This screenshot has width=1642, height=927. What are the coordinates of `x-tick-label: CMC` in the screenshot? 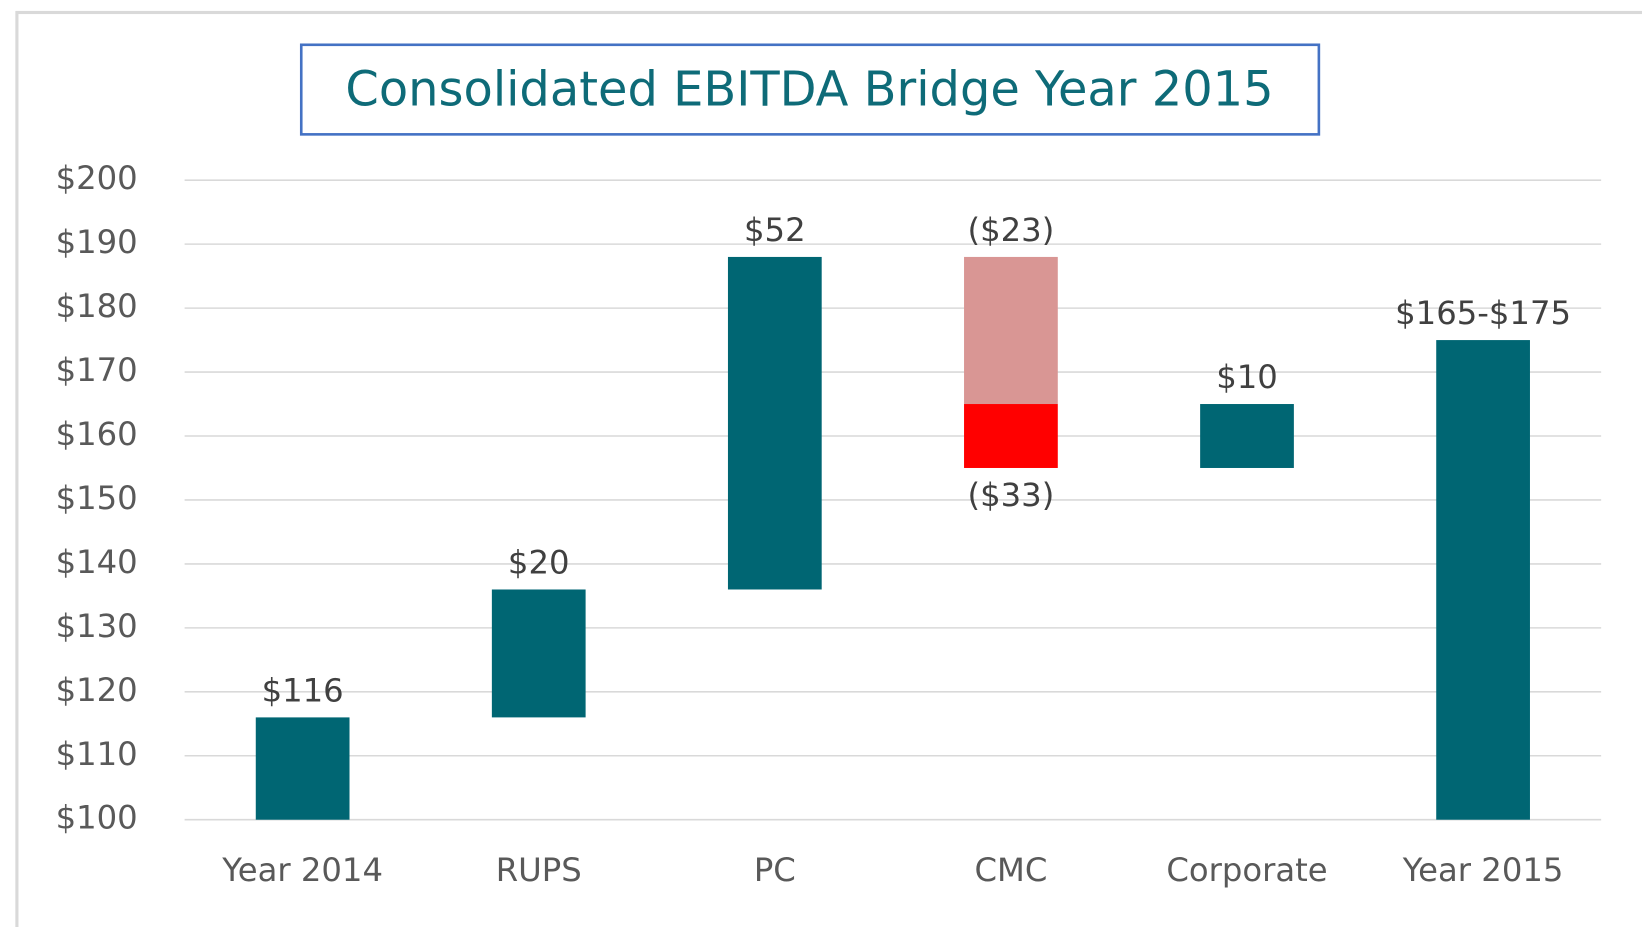 It's located at (1010, 870).